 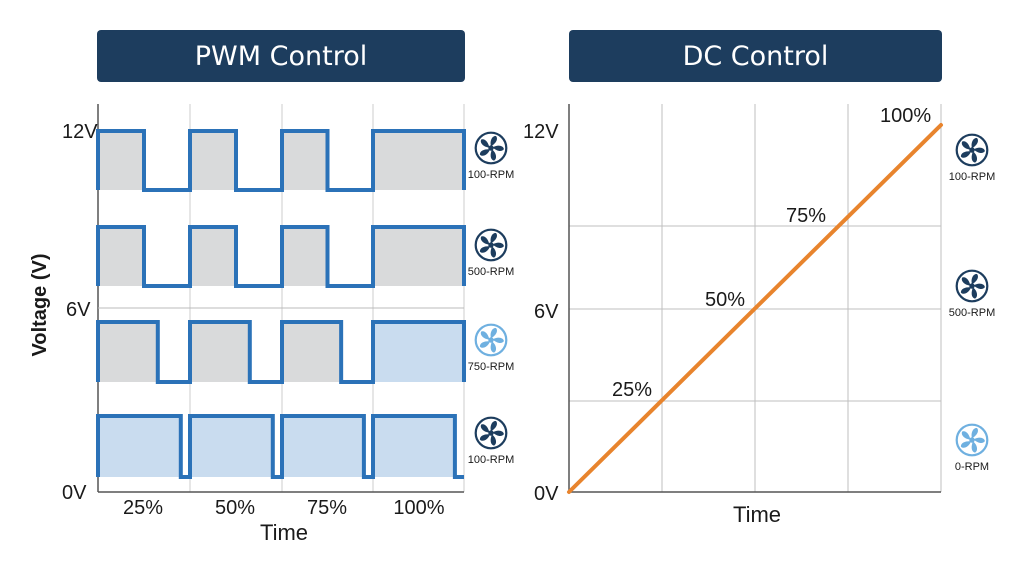 I want to click on pwm-y-tick-12v: 12V, so click(x=80, y=132).